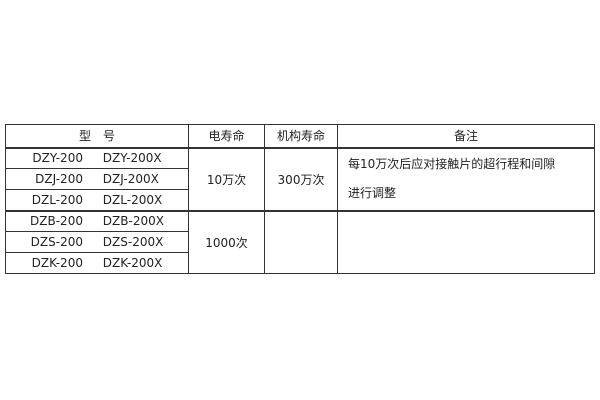 Image resolution: width=600 pixels, height=400 pixels. What do you see at coordinates (133, 242) in the screenshot?
I see `model-code-x: DZS-200X` at bounding box center [133, 242].